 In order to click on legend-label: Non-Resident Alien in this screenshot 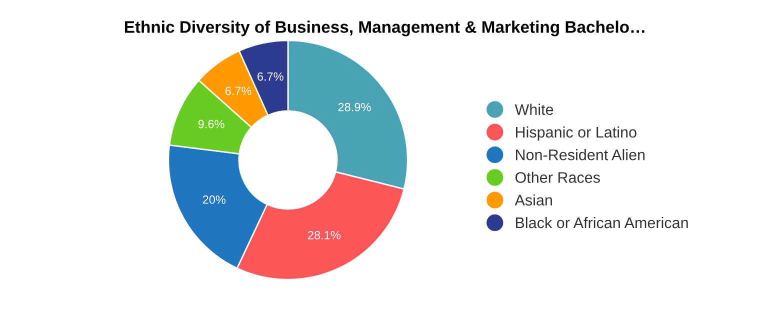, I will do `click(580, 154)`.